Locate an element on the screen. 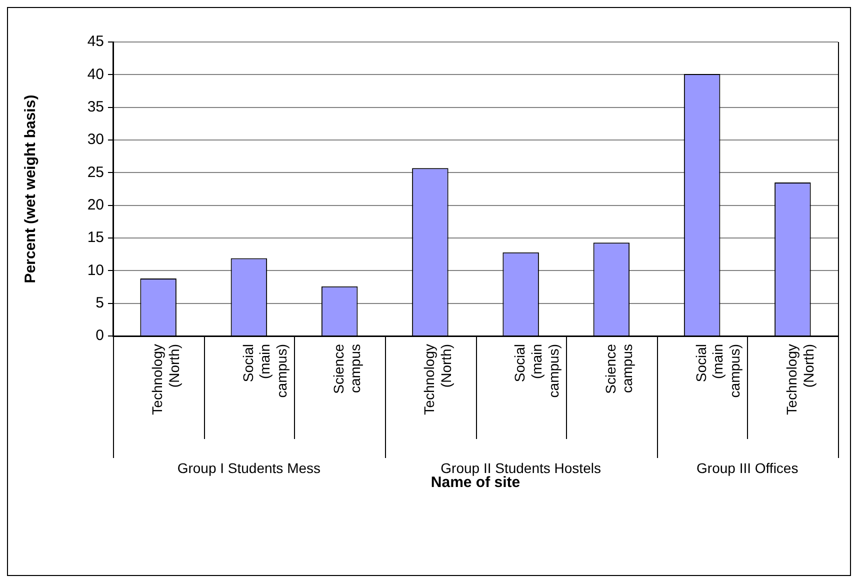 The width and height of the screenshot is (858, 582). y-tick-label: 10 is located at coordinates (95, 270).